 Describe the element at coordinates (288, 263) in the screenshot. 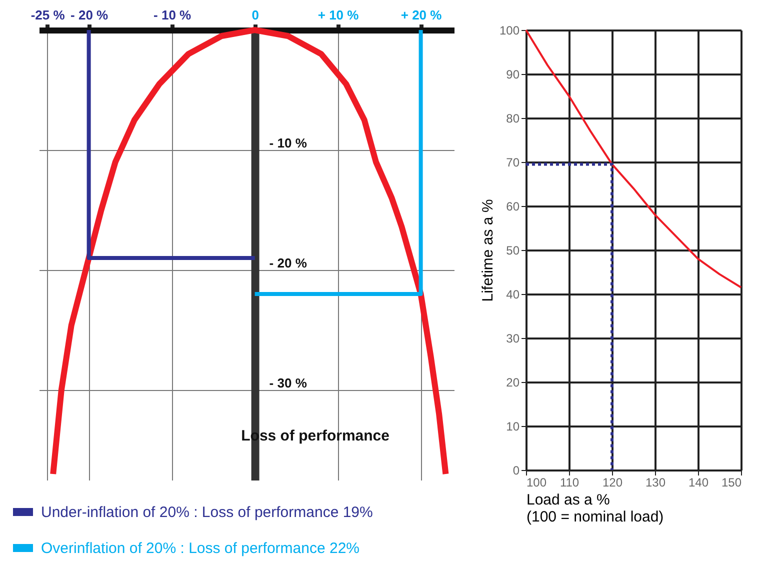

I see `y-tick-label: - 20 %` at that location.